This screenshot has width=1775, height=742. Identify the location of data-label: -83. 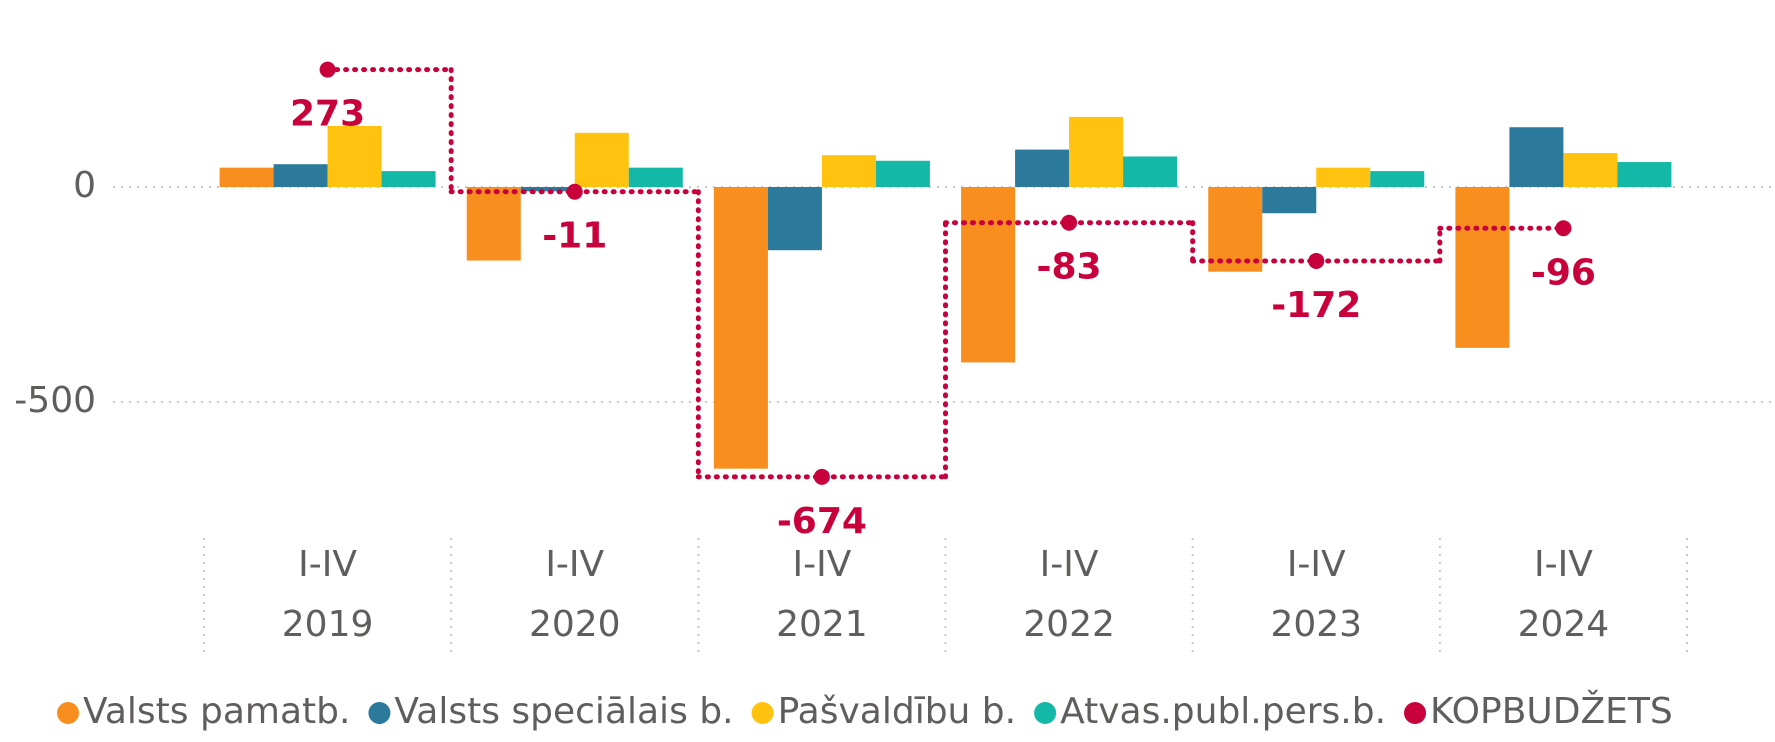
(1069, 267).